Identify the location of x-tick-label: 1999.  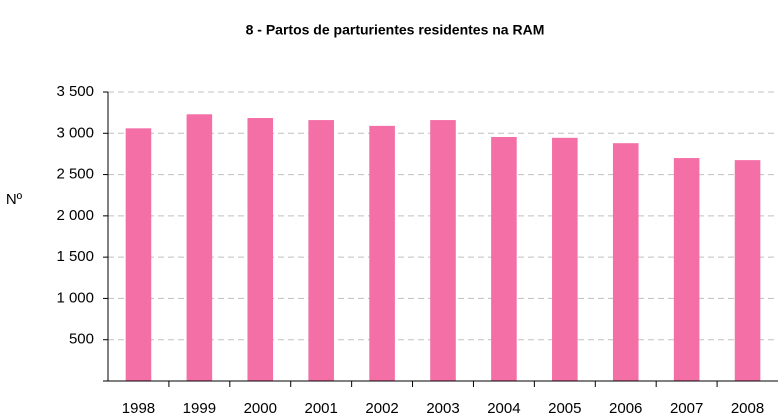
(199, 408).